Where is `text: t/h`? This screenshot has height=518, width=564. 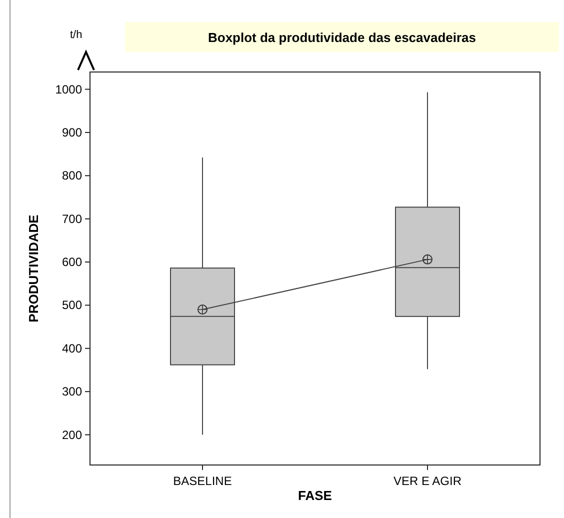
text: t/h is located at coordinates (76, 35).